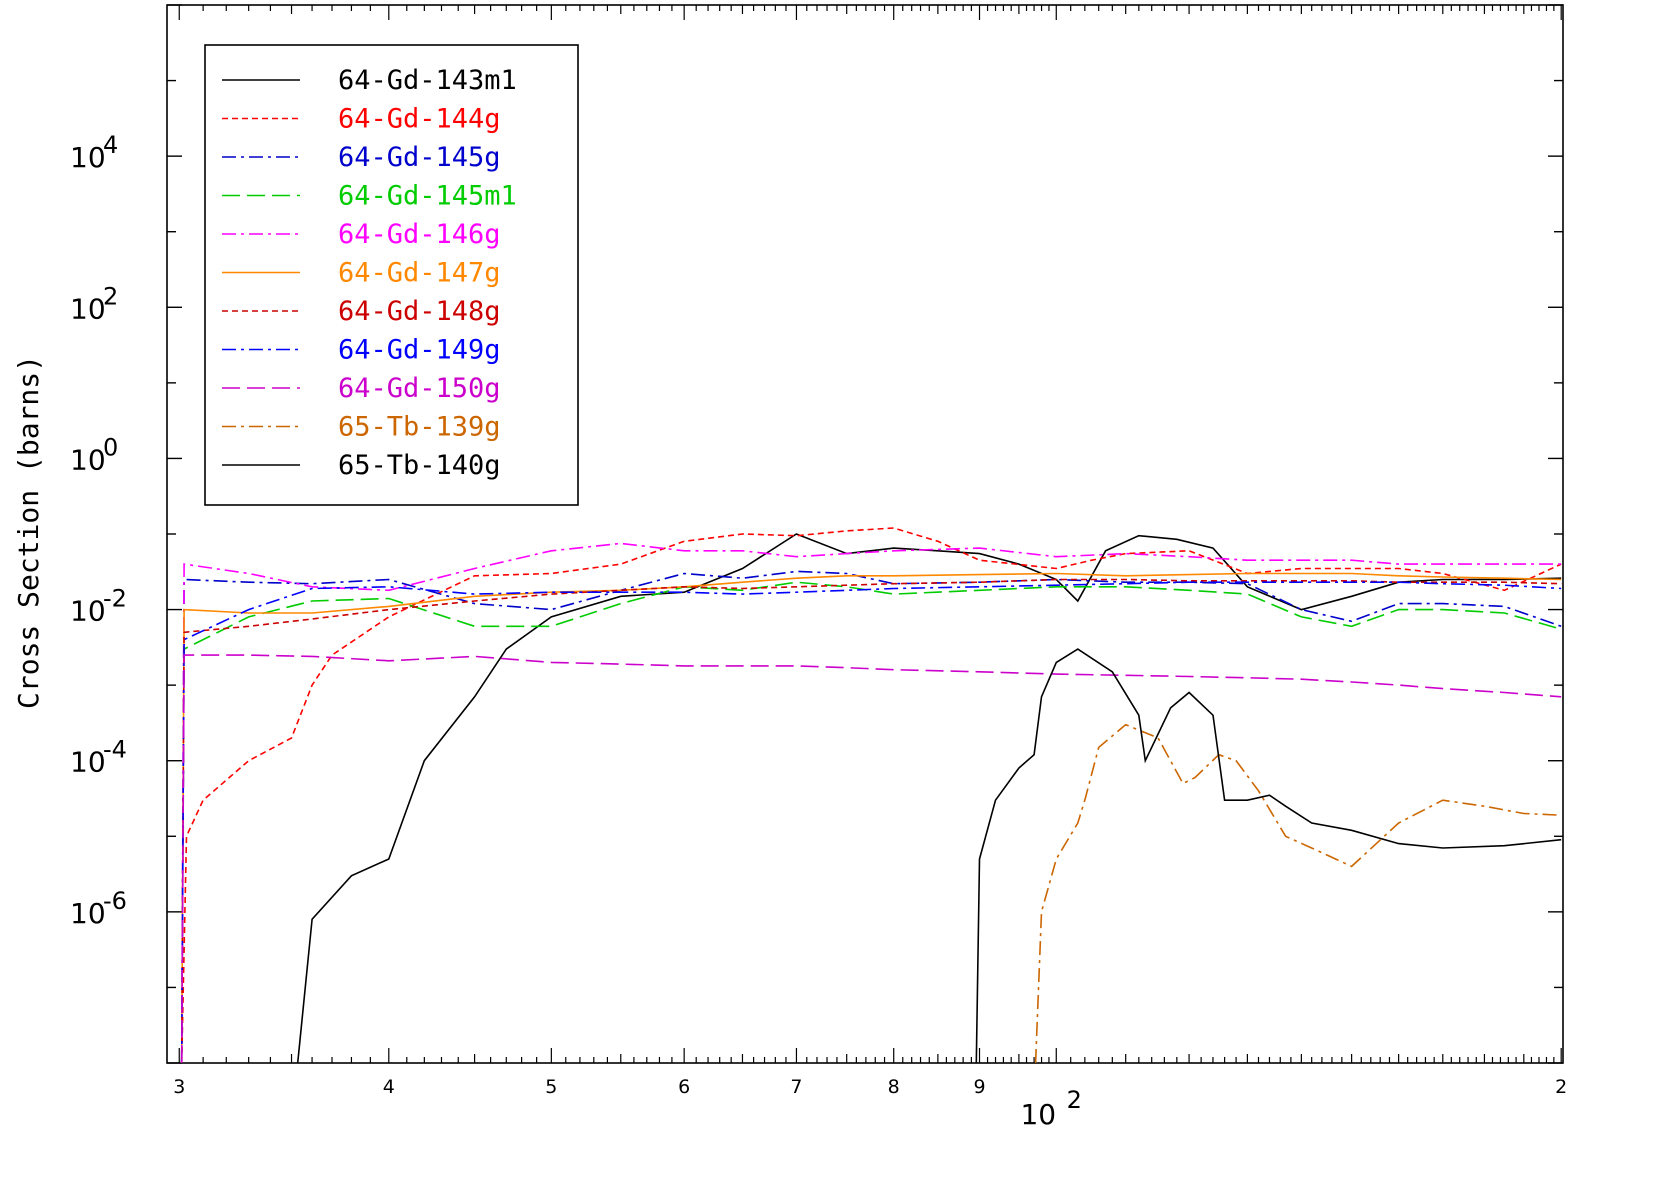 This screenshot has height=1193, width=1667. Describe the element at coordinates (419, 465) in the screenshot. I see `legend-label: 65-Tb-140g` at that location.